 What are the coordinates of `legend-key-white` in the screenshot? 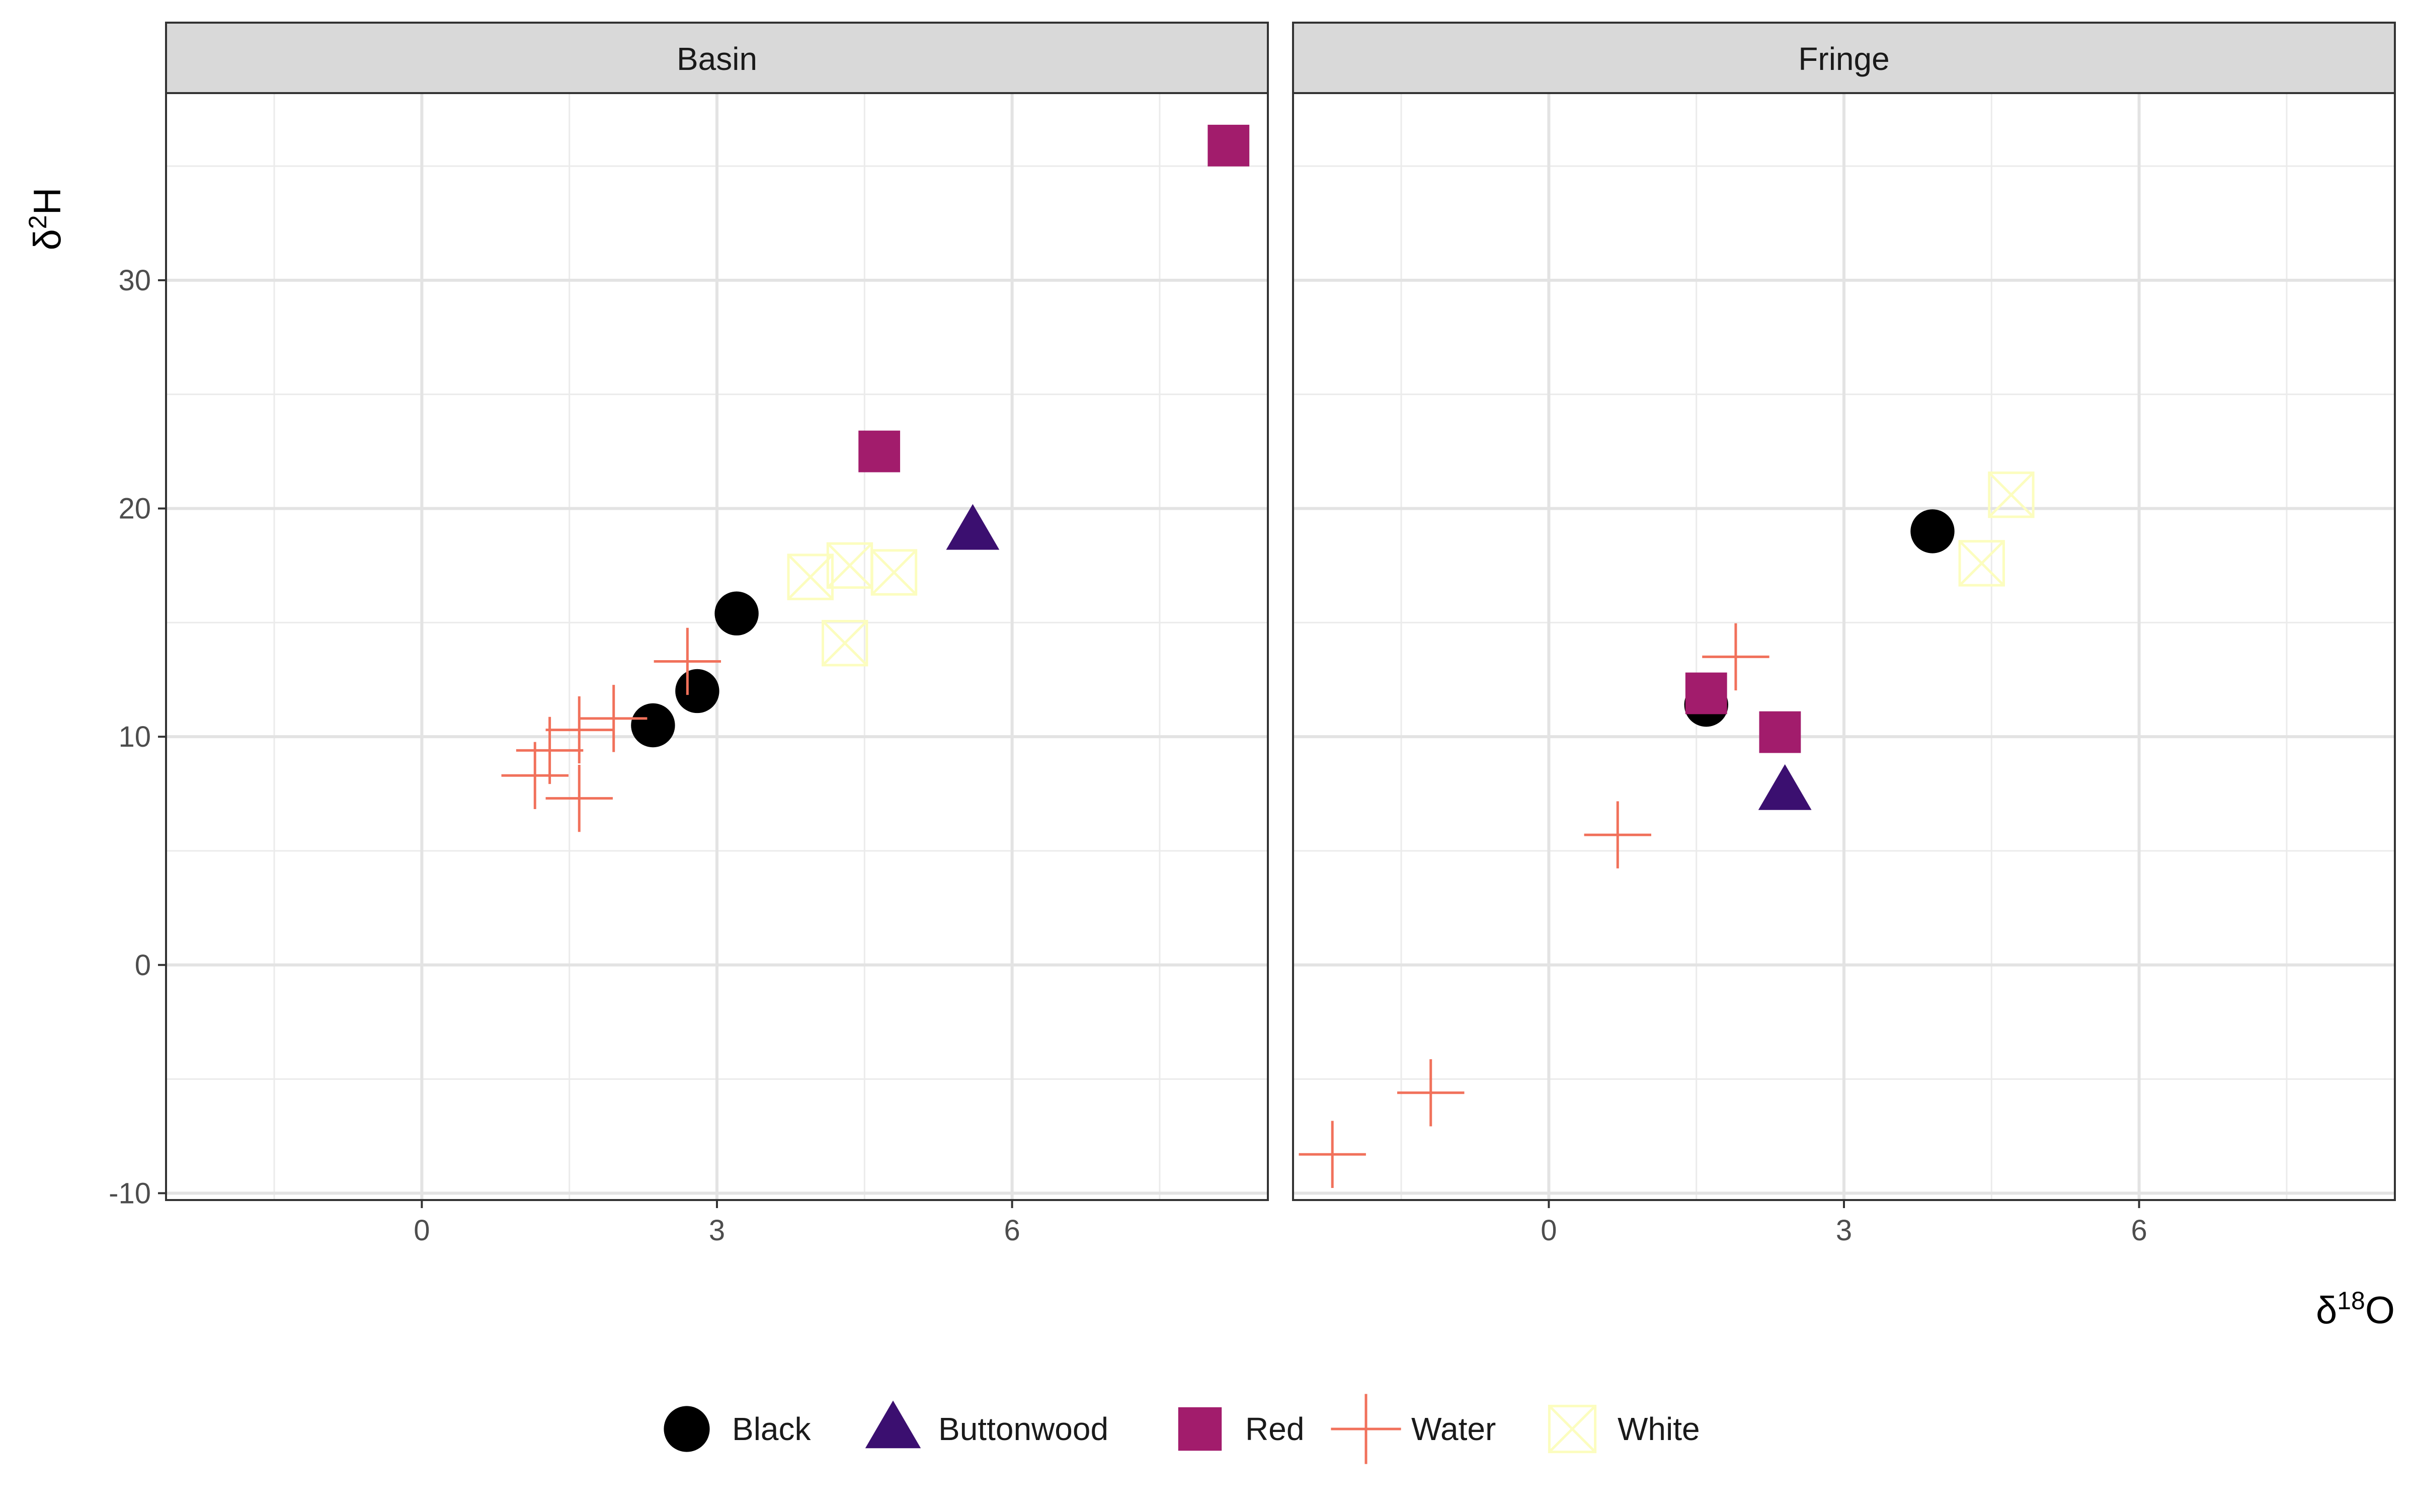 It's located at (1572, 1429).